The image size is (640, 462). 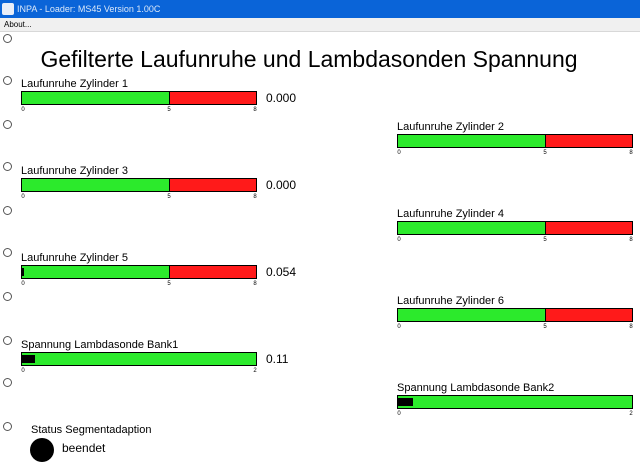 I want to click on gauge-laufunruhe-zylinder-3: Laufunruhe Zylinder 3 0.000 0 5 8, so click(x=158, y=185).